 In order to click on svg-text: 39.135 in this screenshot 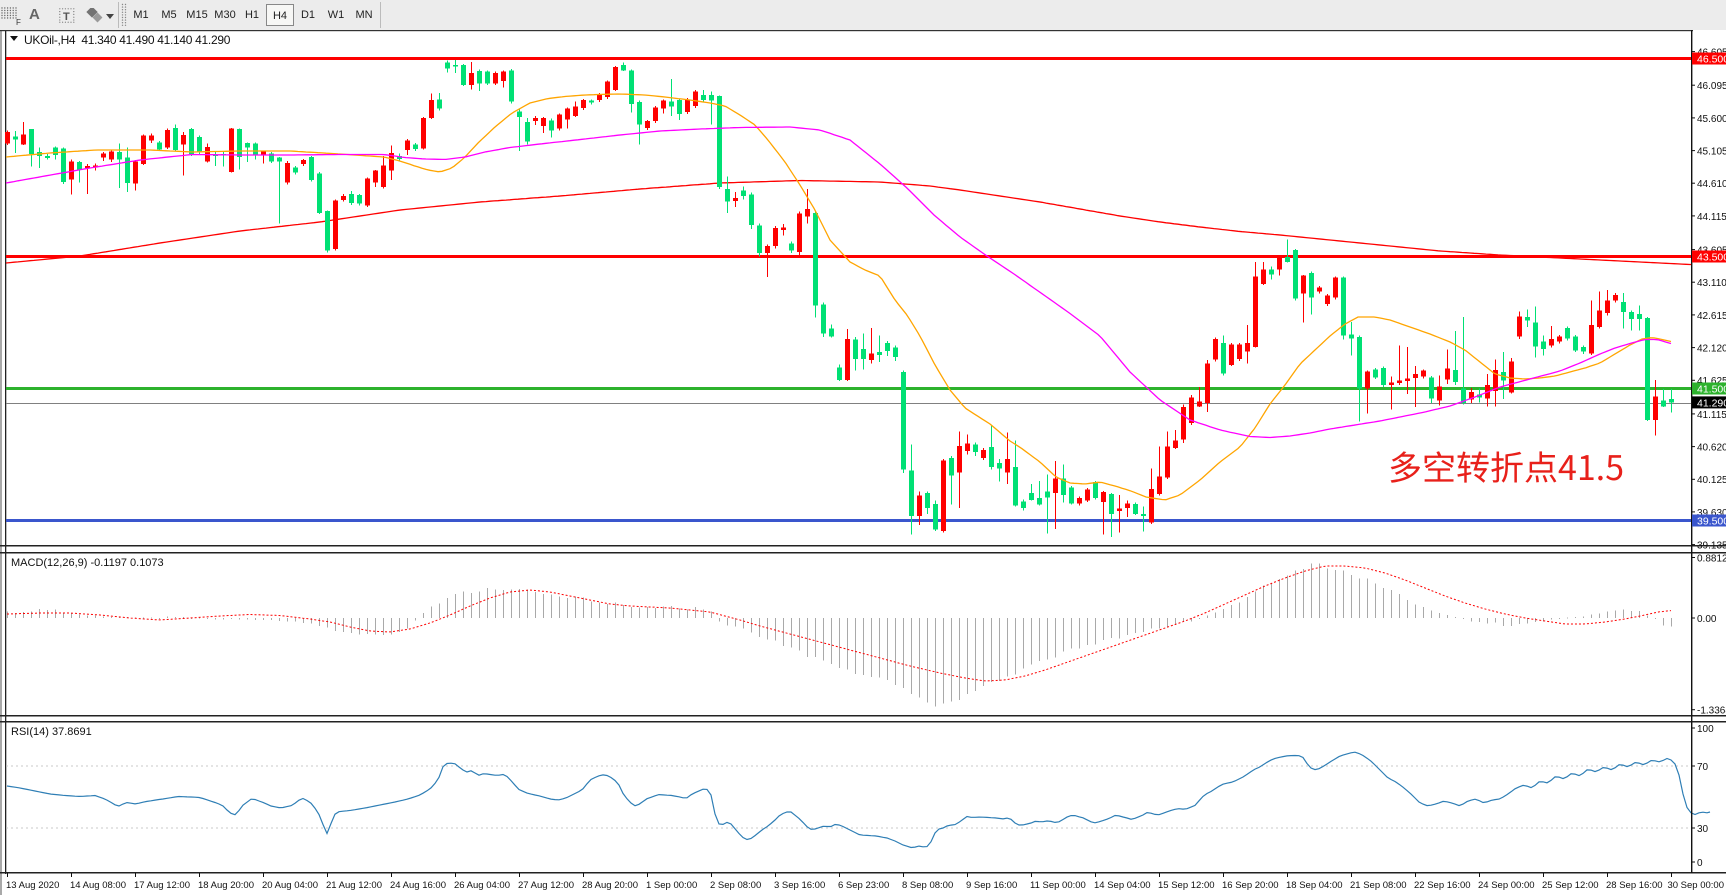, I will do `click(1711, 546)`.